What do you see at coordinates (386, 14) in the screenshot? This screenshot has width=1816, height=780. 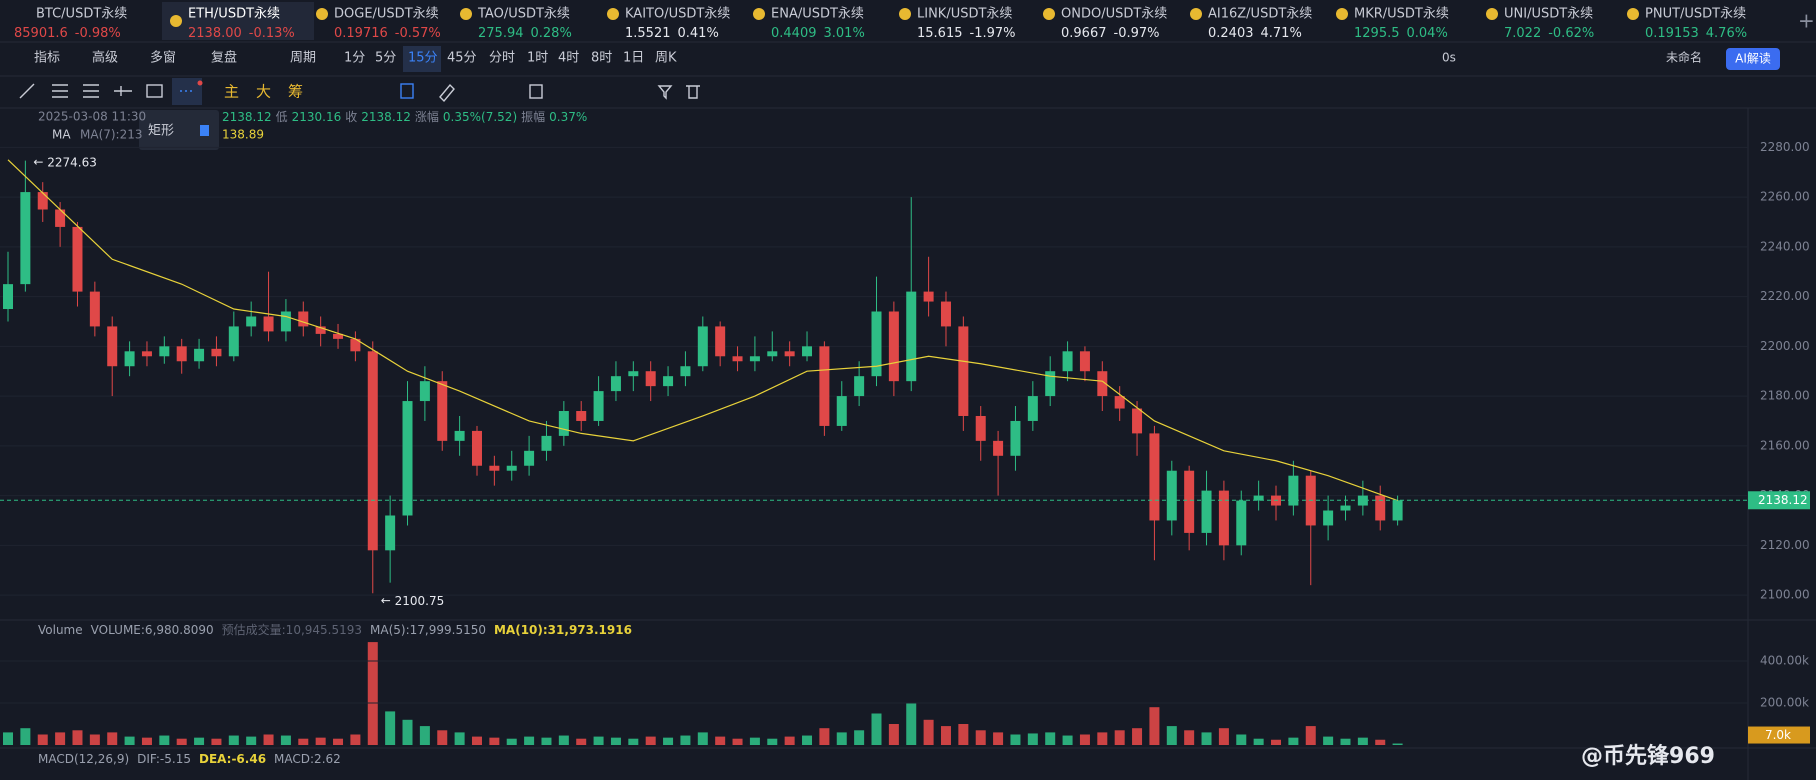 I see `ticker-symbol: DOGE/USDT永续` at bounding box center [386, 14].